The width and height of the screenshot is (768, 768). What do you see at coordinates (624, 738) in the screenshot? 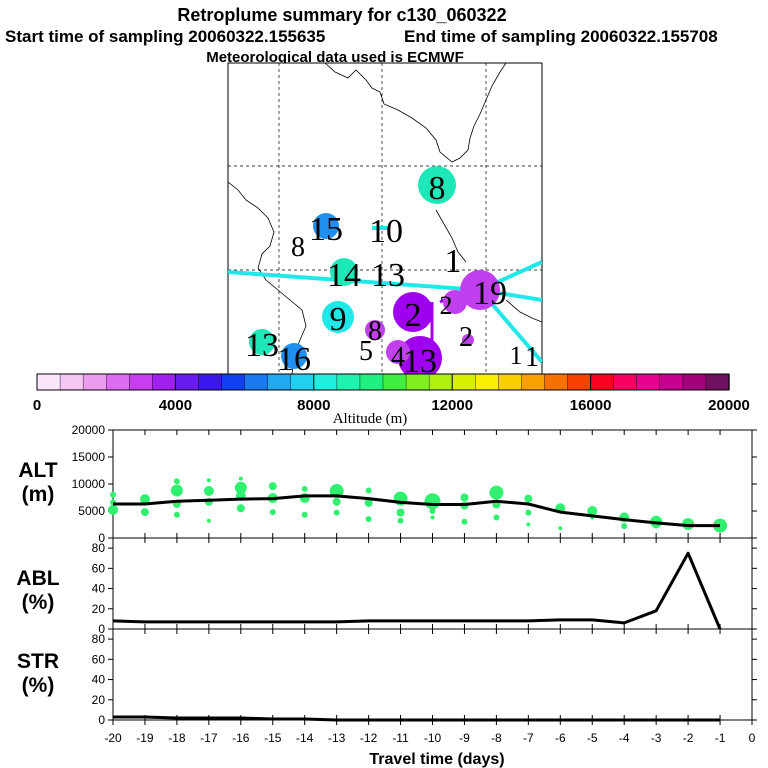
I see `x-tick-label: -4` at bounding box center [624, 738].